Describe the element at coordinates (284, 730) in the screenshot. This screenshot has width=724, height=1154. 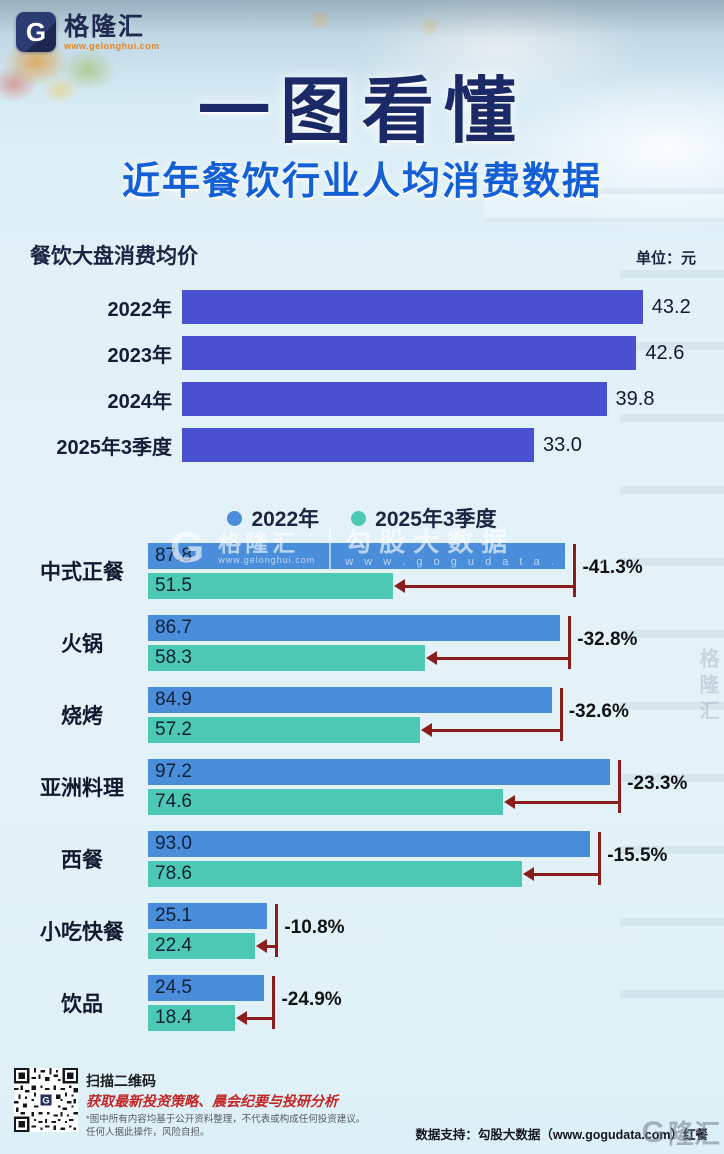
I see `bar-2025q3: 57.2` at that location.